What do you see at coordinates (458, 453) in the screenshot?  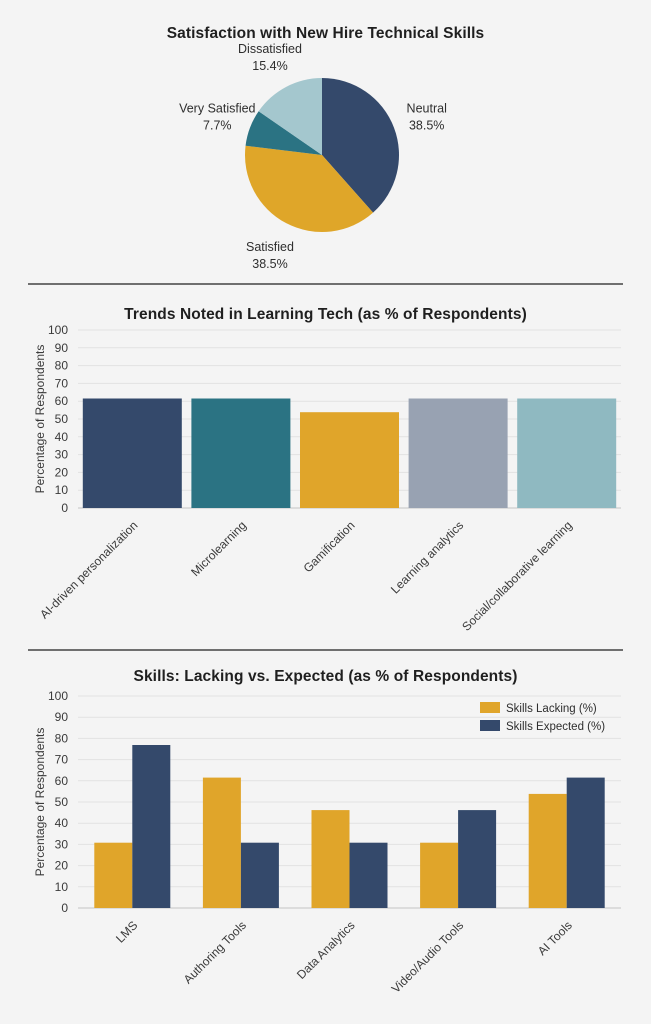 I see `bar-learning-analytics` at bounding box center [458, 453].